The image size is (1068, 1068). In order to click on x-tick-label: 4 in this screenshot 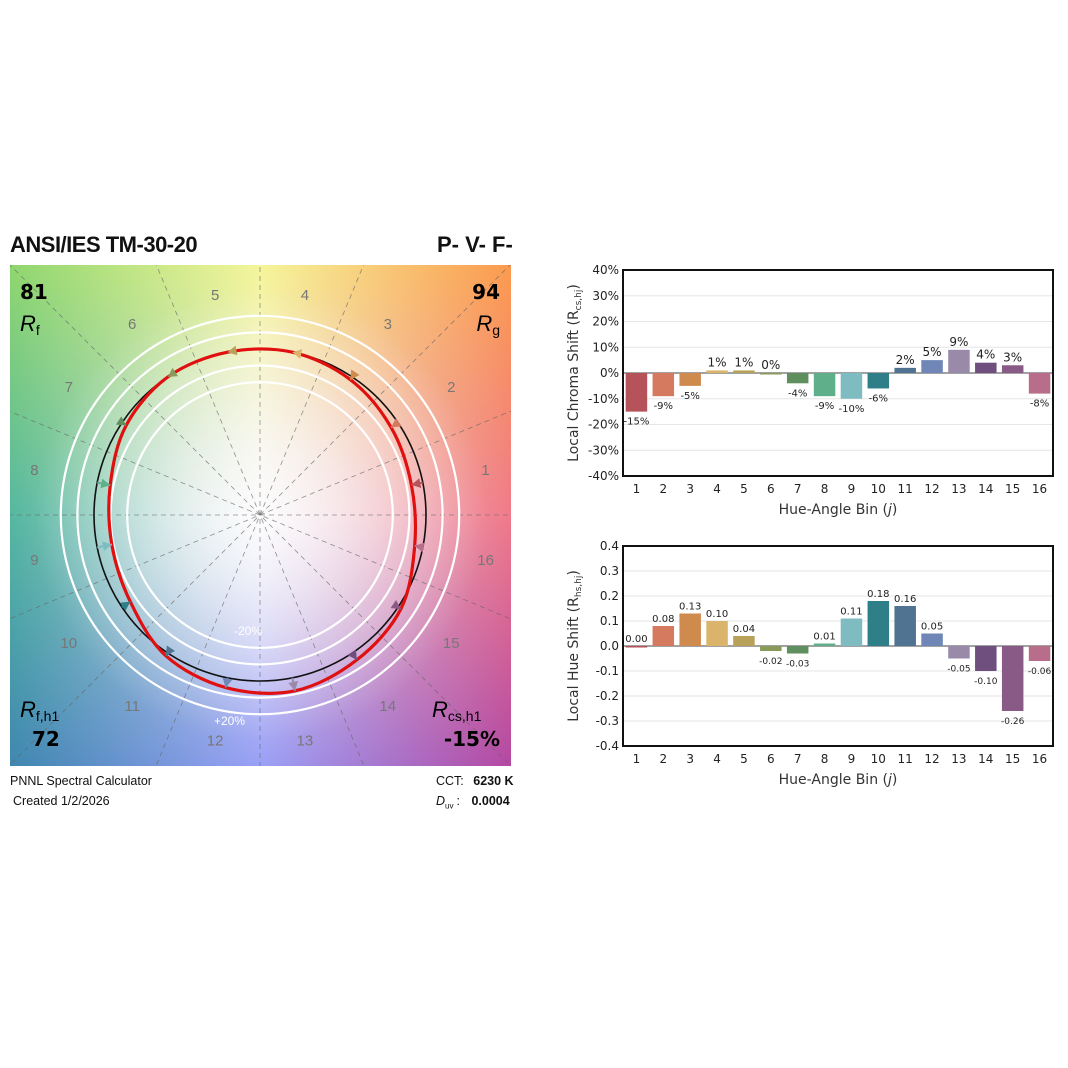, I will do `click(717, 489)`.